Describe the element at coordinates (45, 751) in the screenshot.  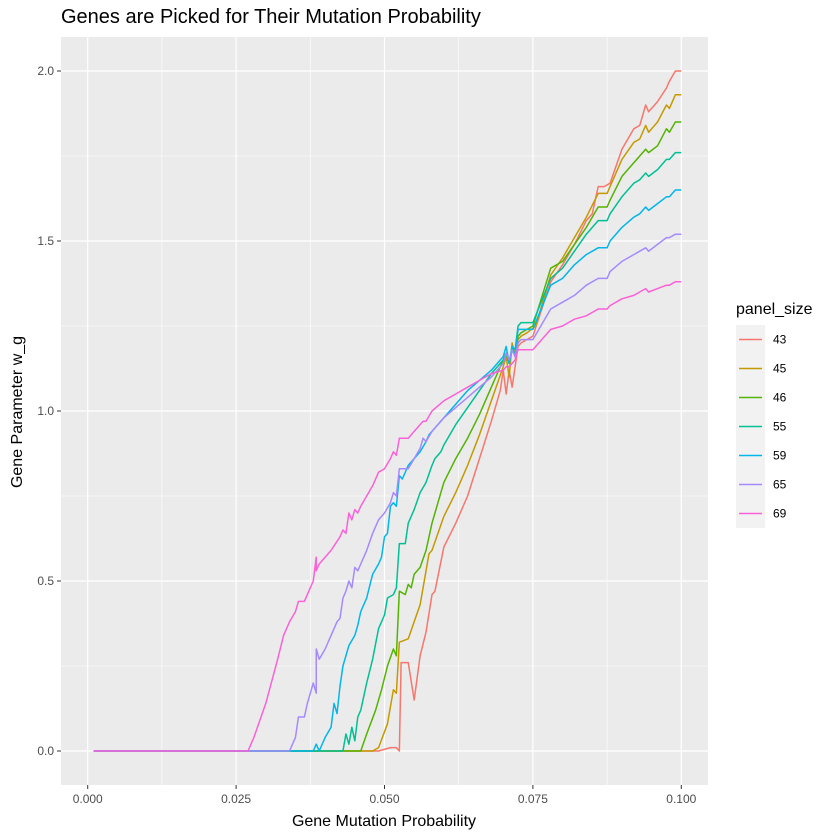
I see `y-tick-label: 0.0` at that location.